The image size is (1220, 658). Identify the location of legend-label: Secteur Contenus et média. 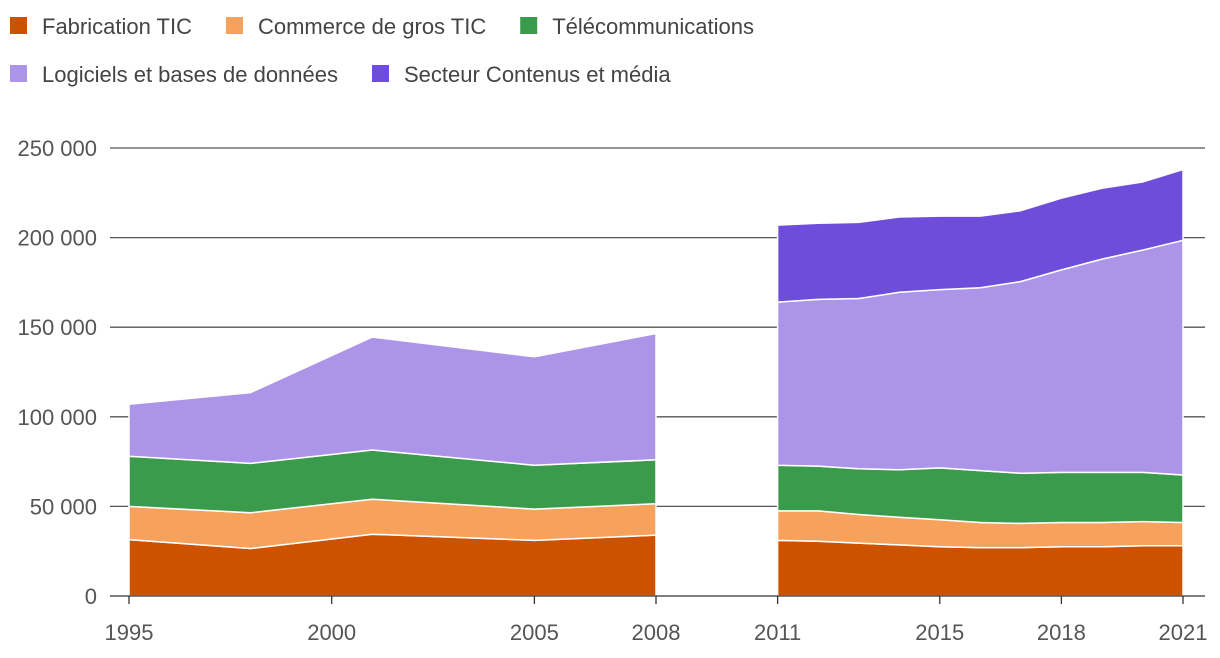
(537, 74).